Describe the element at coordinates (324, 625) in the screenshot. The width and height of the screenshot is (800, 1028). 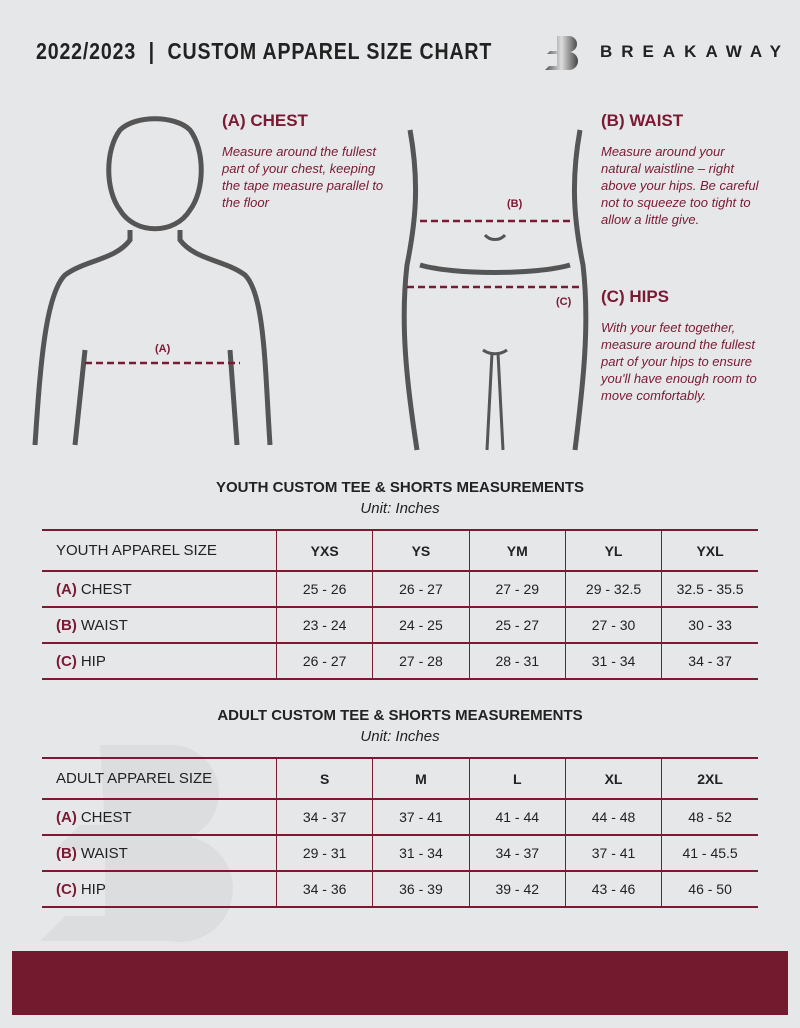
I see `measurement-value: 23 - 24` at that location.